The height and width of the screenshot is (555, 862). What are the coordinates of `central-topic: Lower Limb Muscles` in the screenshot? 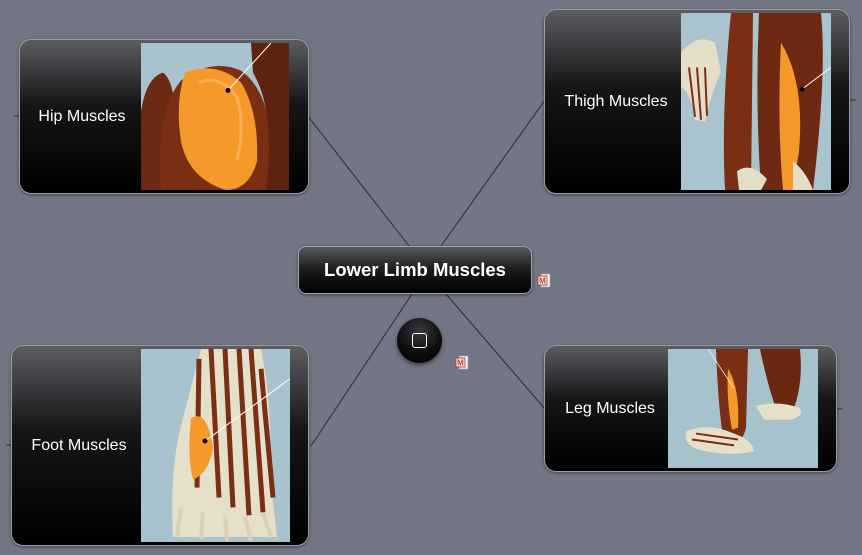 It's located at (415, 270).